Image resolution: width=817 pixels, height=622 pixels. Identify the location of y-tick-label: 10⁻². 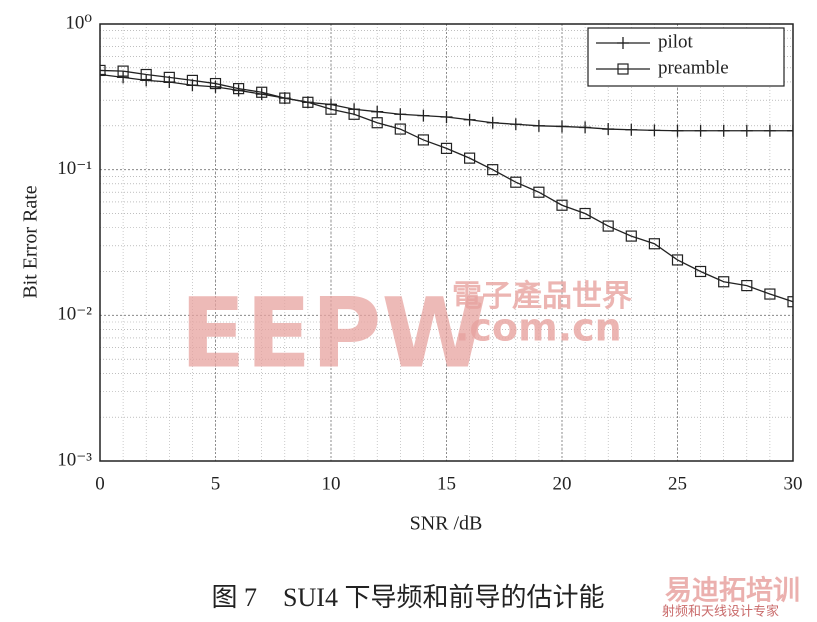
(74, 314).